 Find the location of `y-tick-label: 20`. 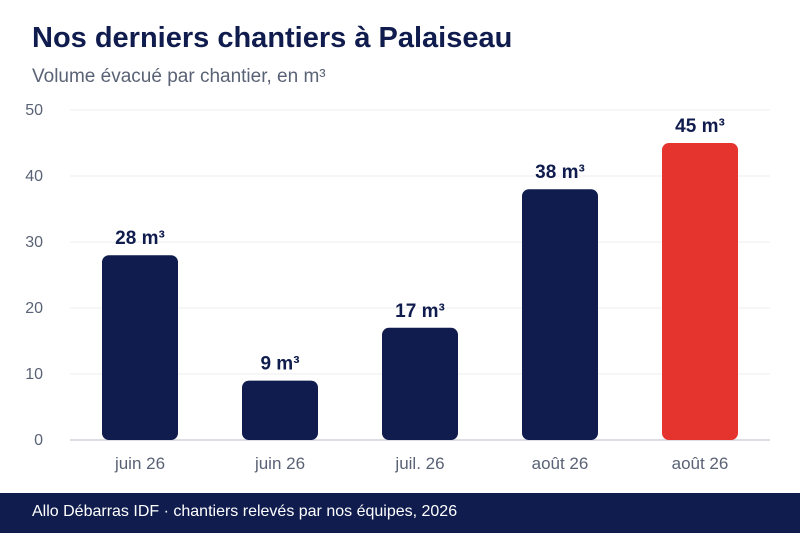

y-tick-label: 20 is located at coordinates (34, 308).